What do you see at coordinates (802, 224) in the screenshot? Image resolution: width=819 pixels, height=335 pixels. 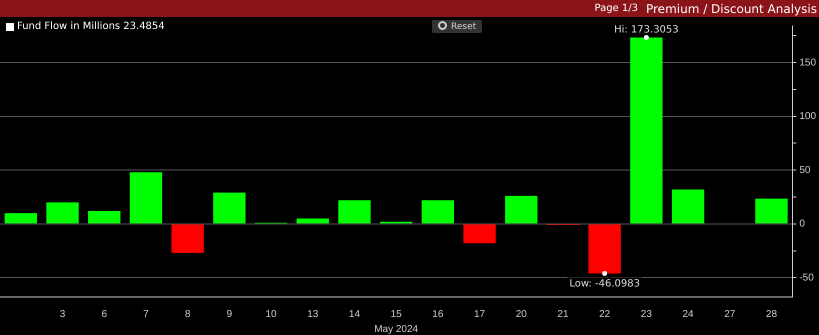 I see `y-tick-label: 0` at bounding box center [802, 224].